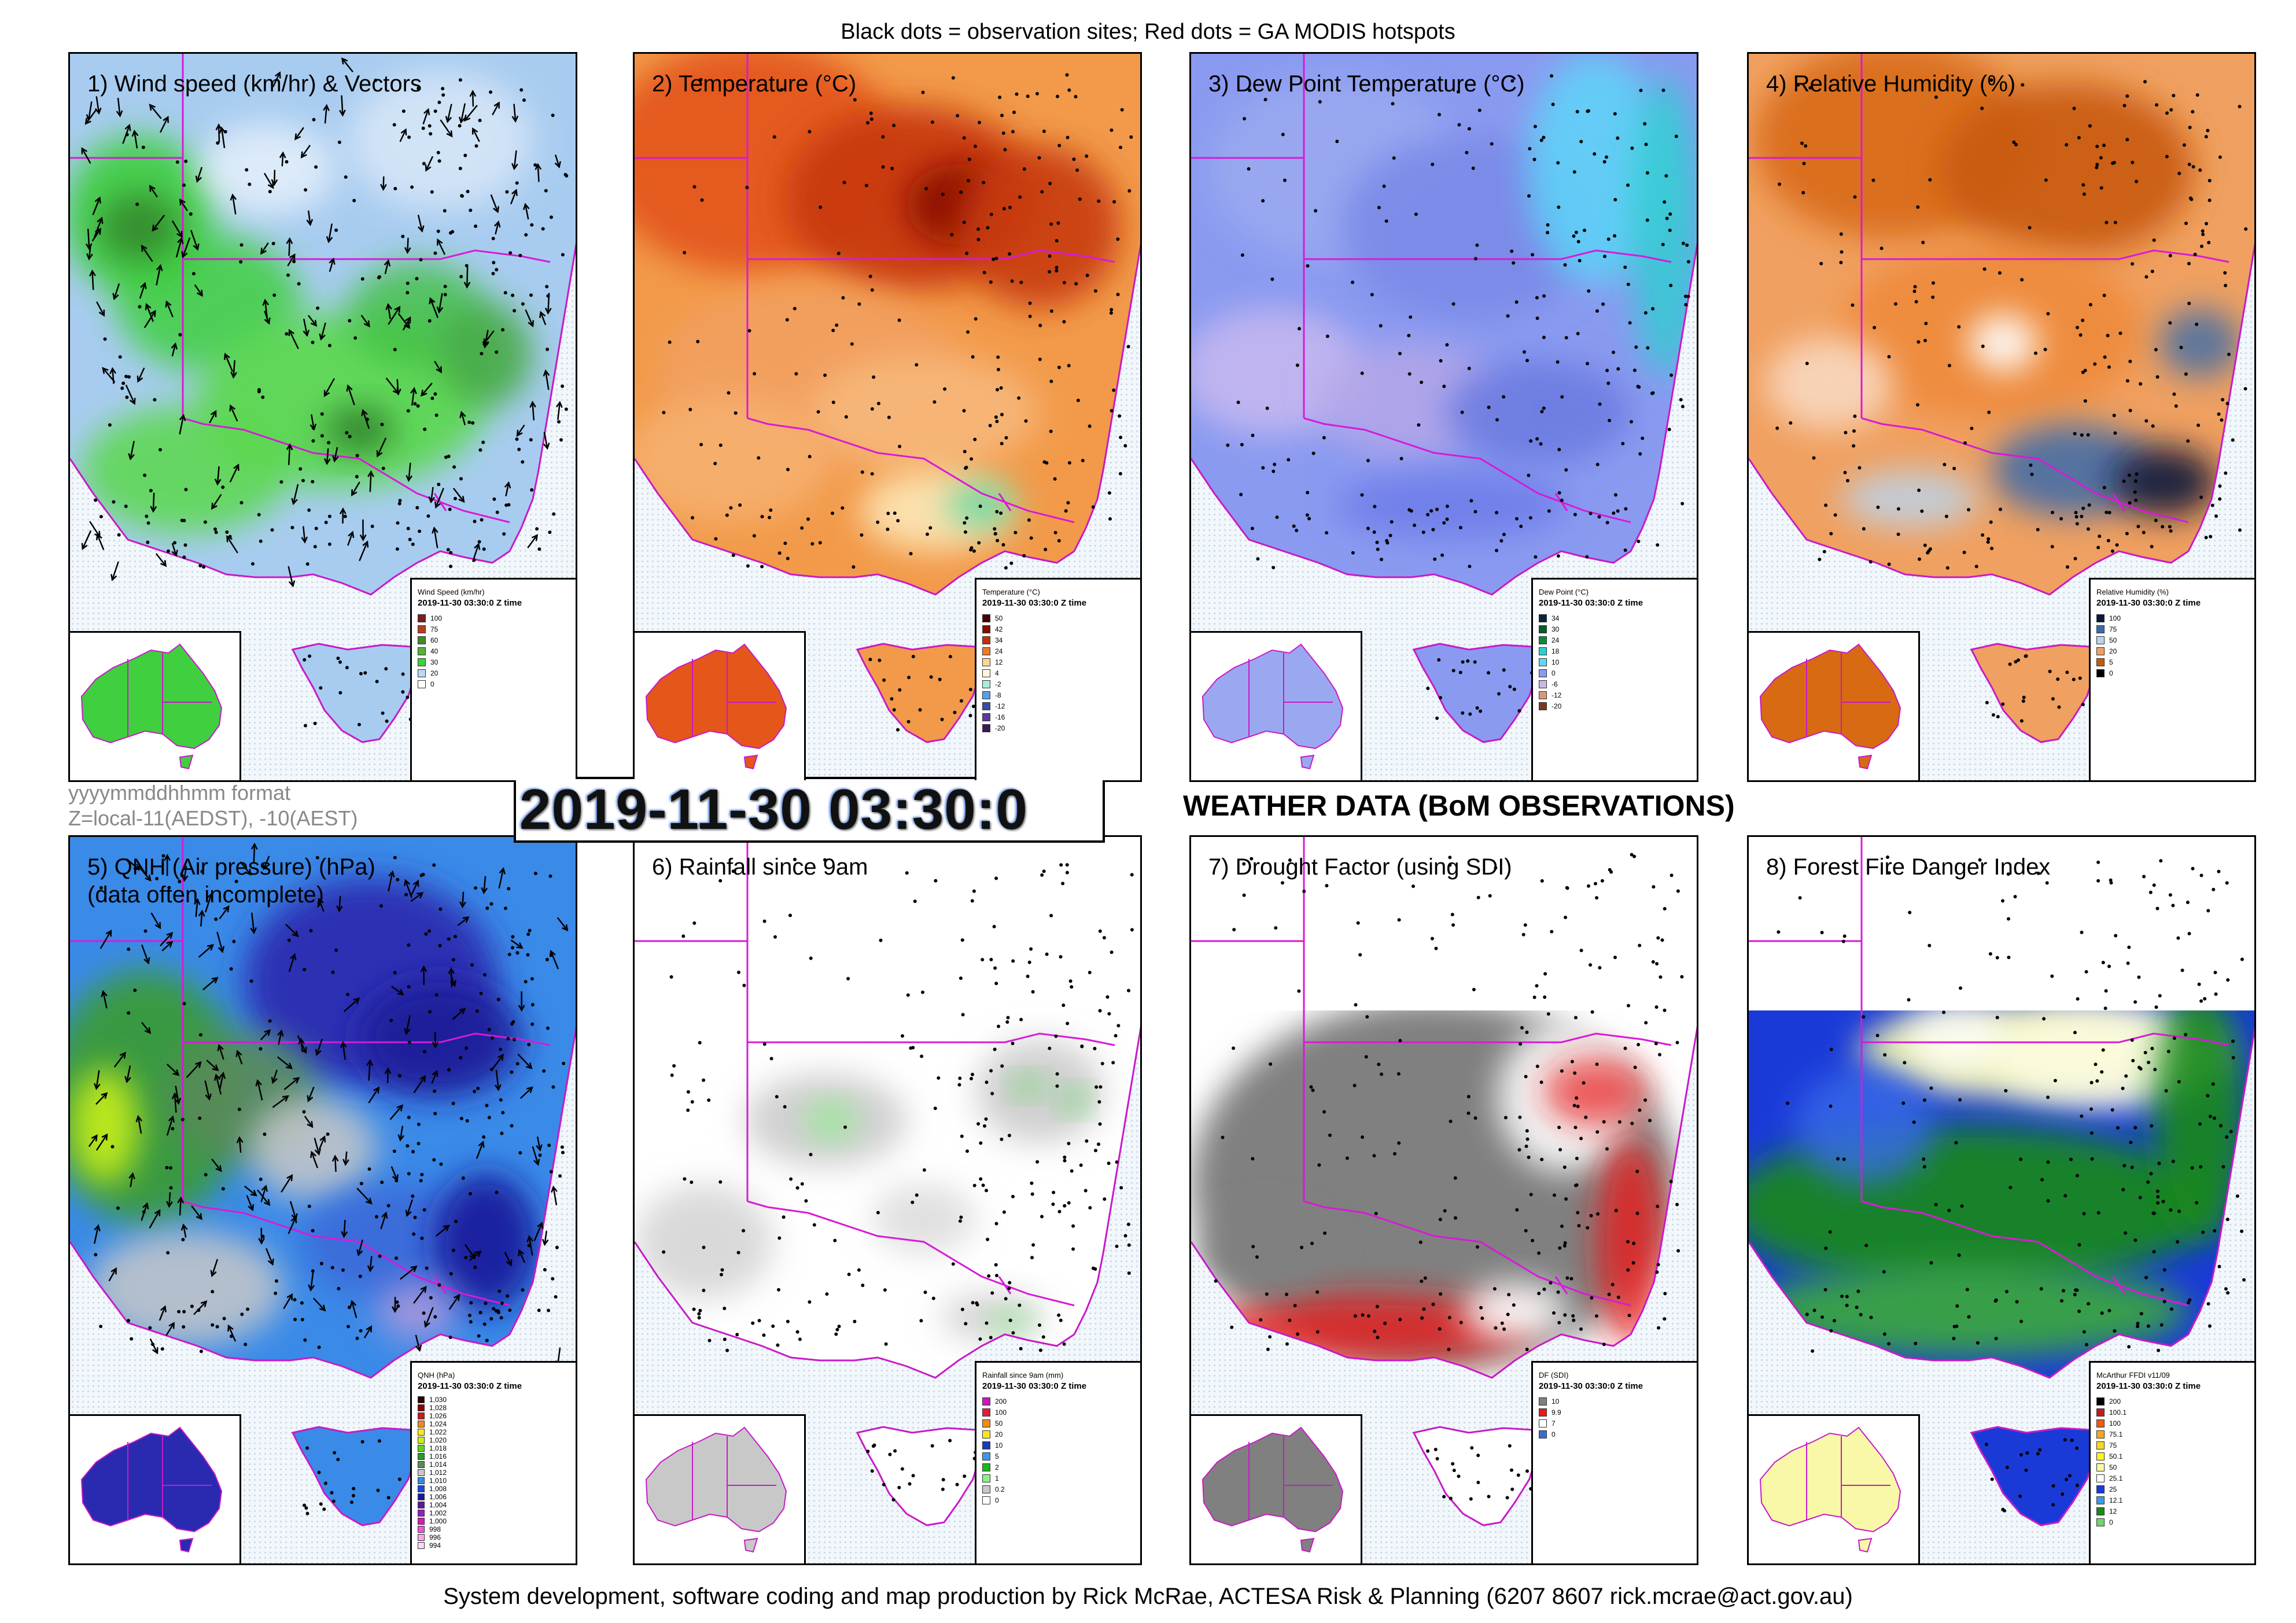 The image size is (2296, 1623). What do you see at coordinates (1615, 1424) in the screenshot?
I see `legend-entry: 7` at bounding box center [1615, 1424].